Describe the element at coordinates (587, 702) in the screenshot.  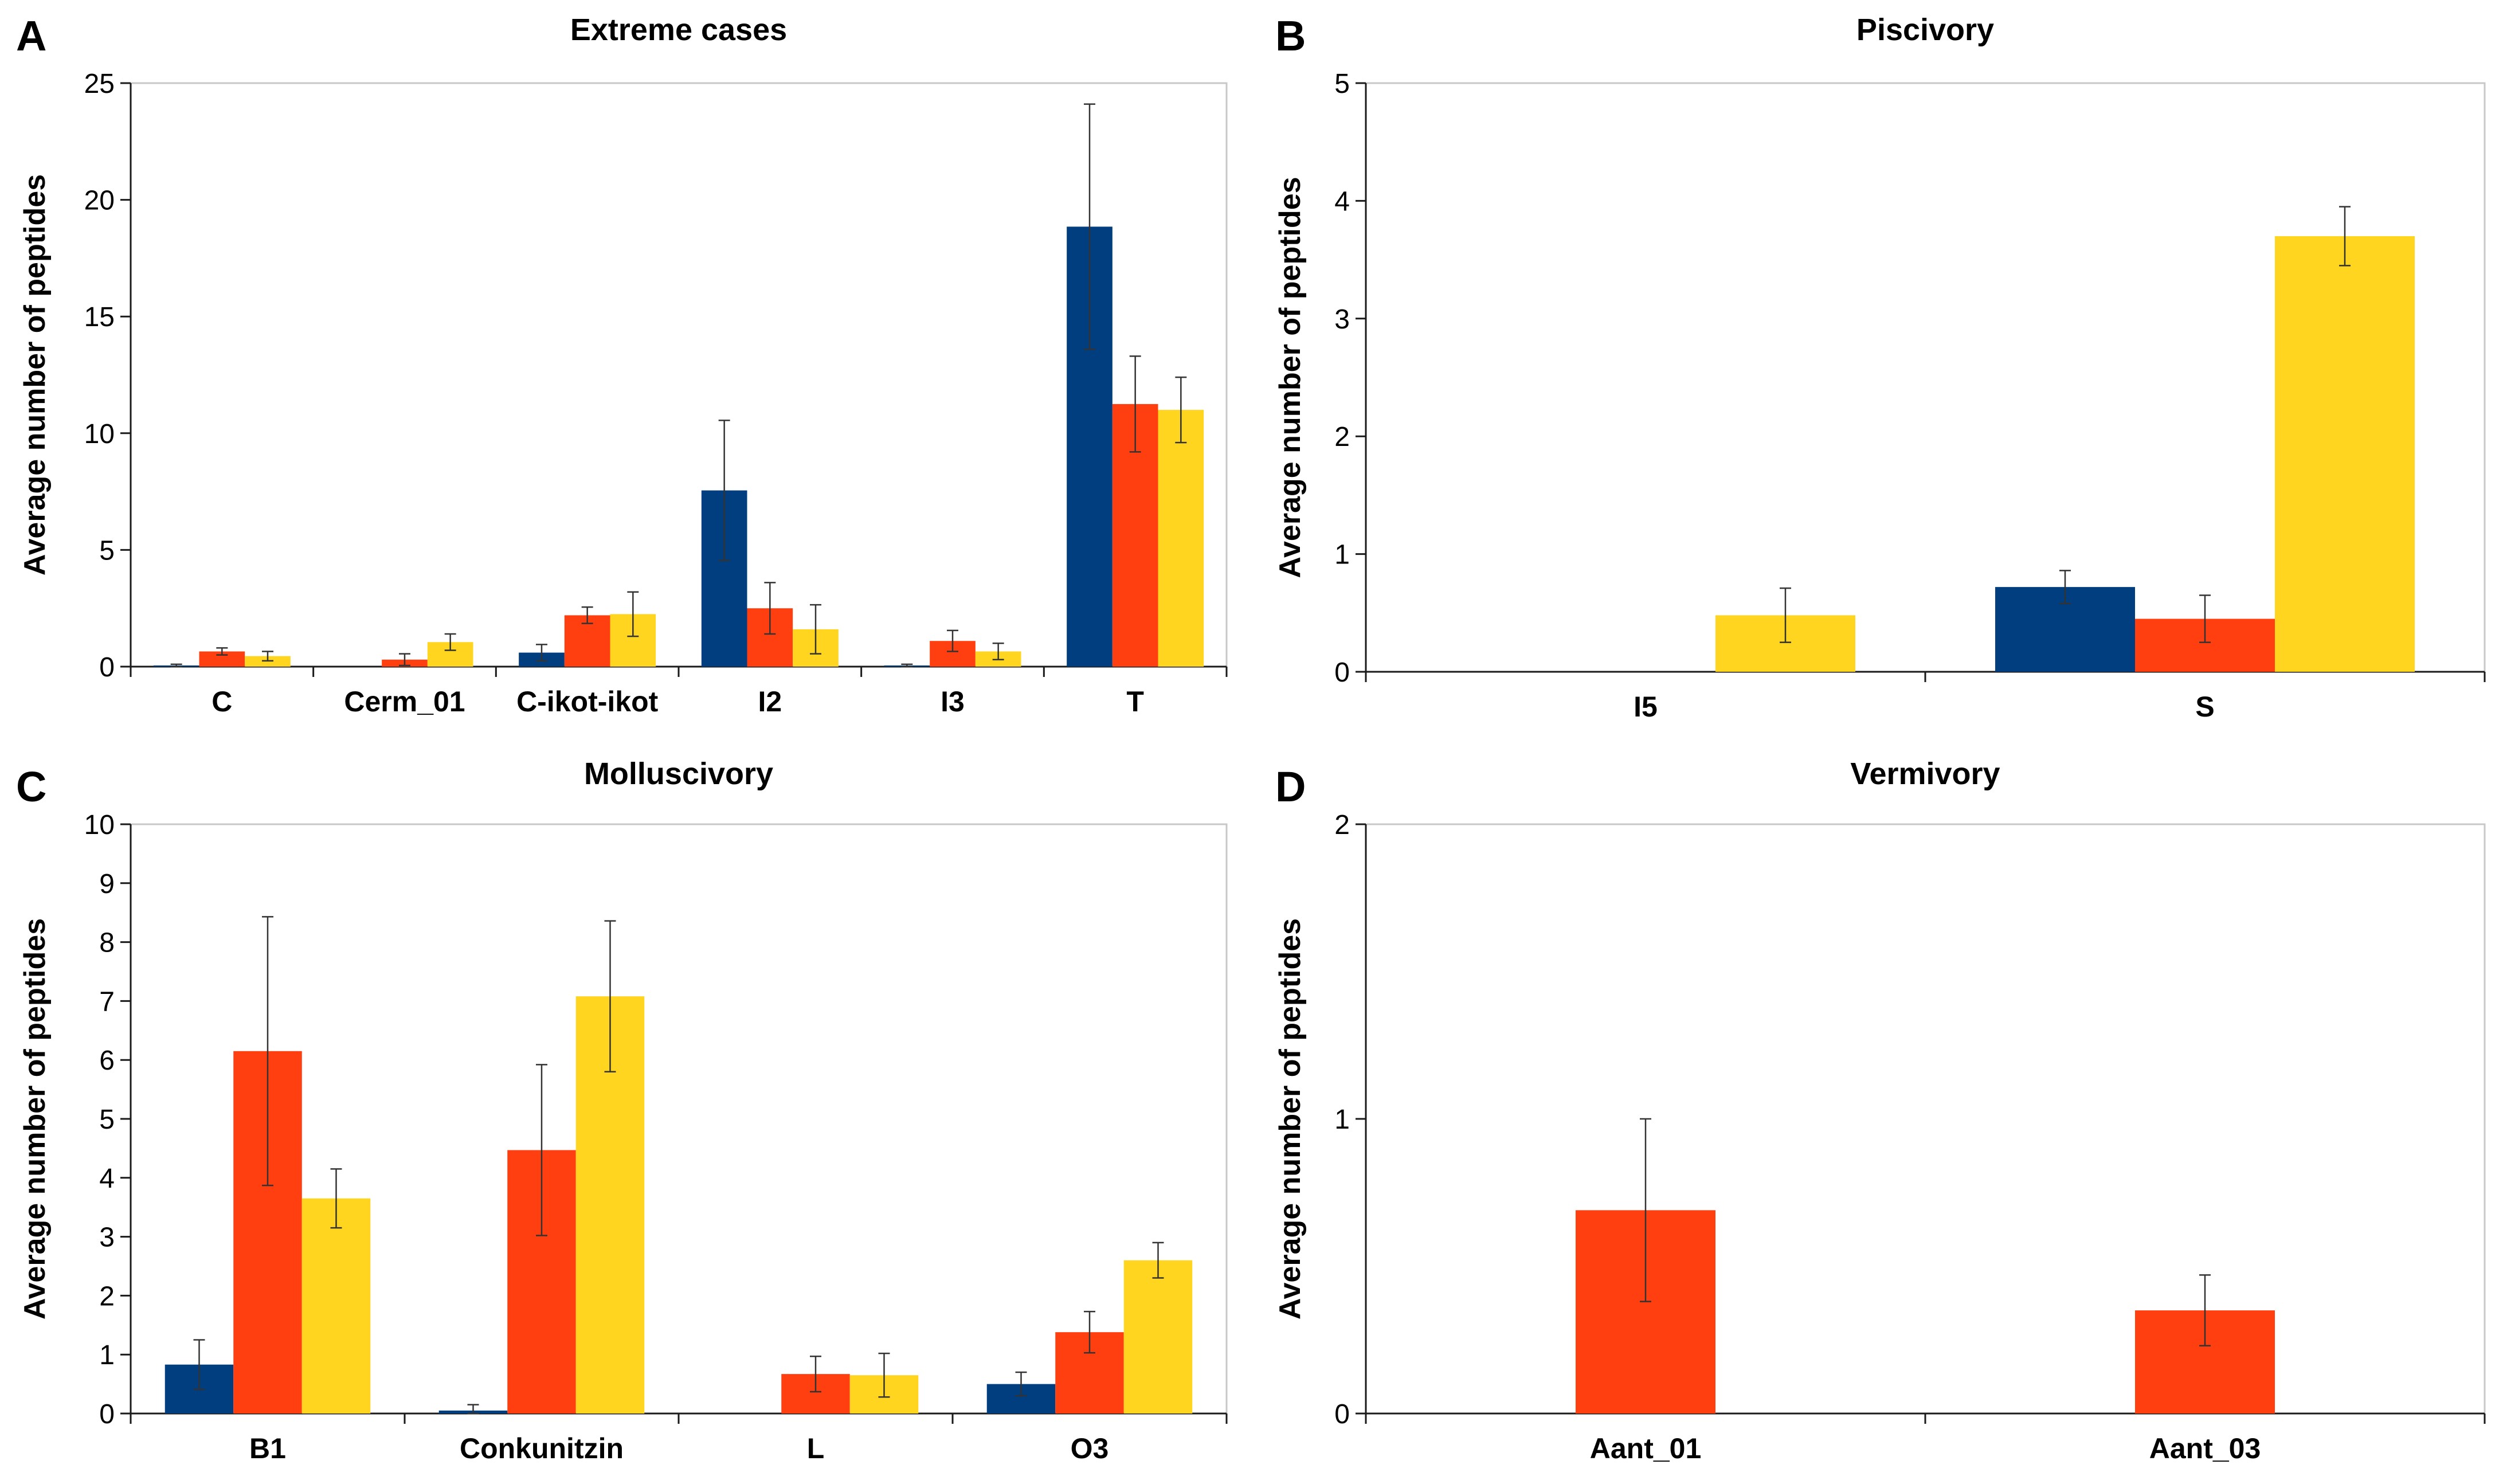
I see `x-category-label: C-ikot-ikot` at that location.